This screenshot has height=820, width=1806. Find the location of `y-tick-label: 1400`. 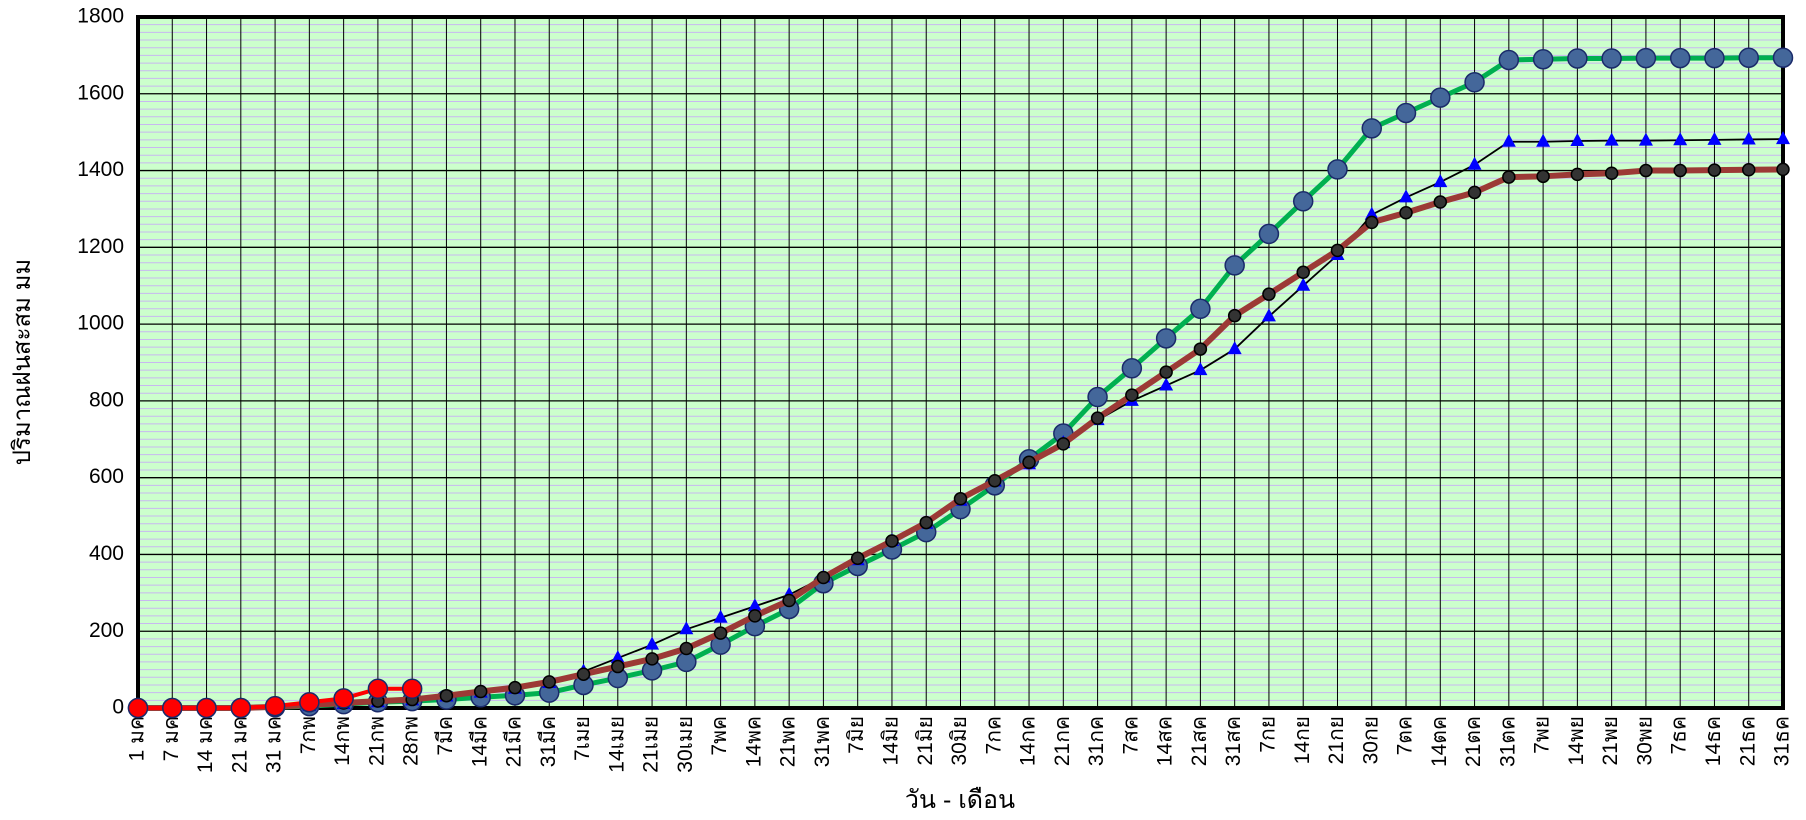

y-tick-label: 1400 is located at coordinates (100, 169).